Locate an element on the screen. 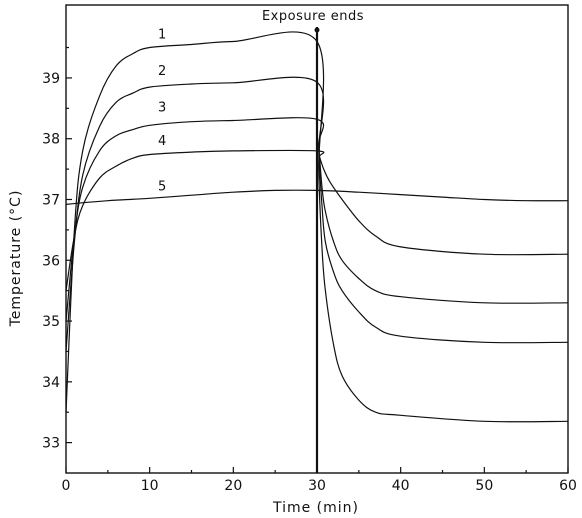 This screenshot has width=582, height=518. x-tick-label-3: 30 is located at coordinates (317, 486).